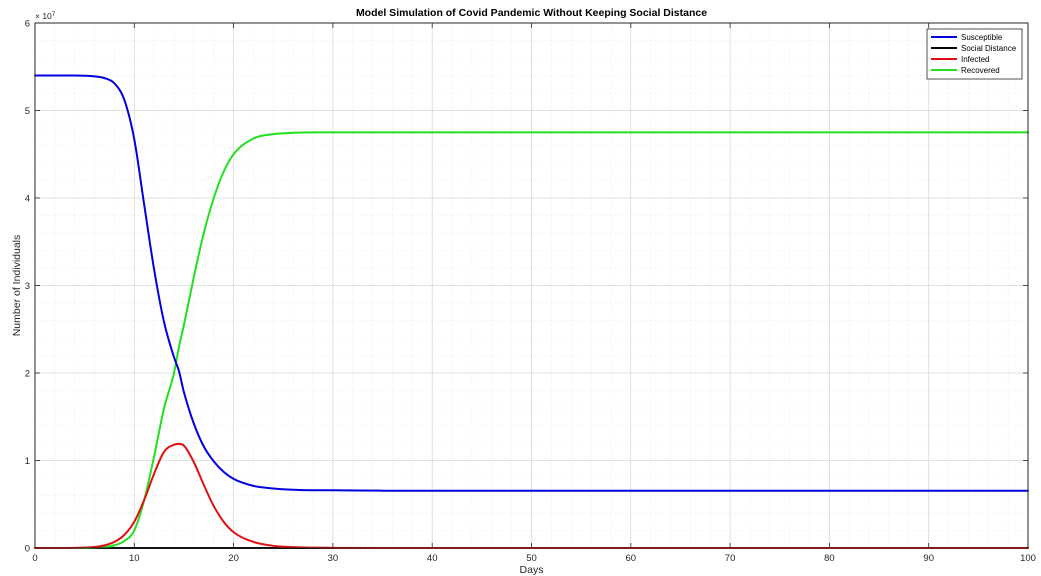 The image size is (1041, 576). I want to click on legend-entry-infected: Infected, so click(960, 59).